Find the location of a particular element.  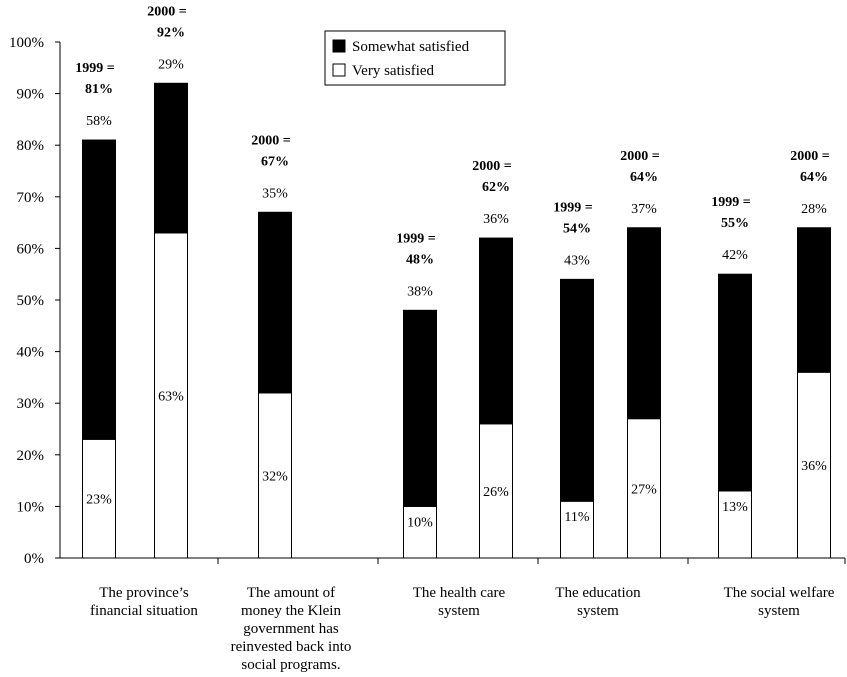

data-label-very-satisfied: 32% is located at coordinates (275, 476).